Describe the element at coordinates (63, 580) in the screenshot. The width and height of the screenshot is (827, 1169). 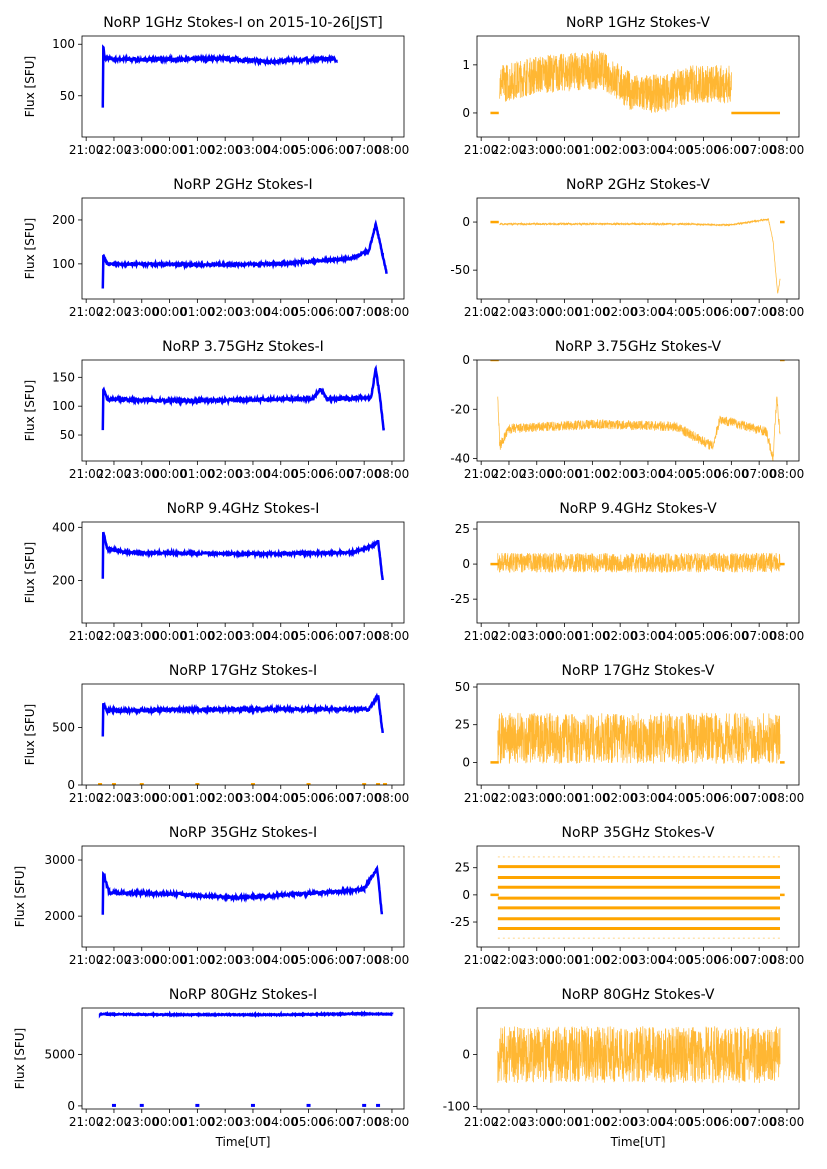
I see `y-tick-label: 200` at that location.